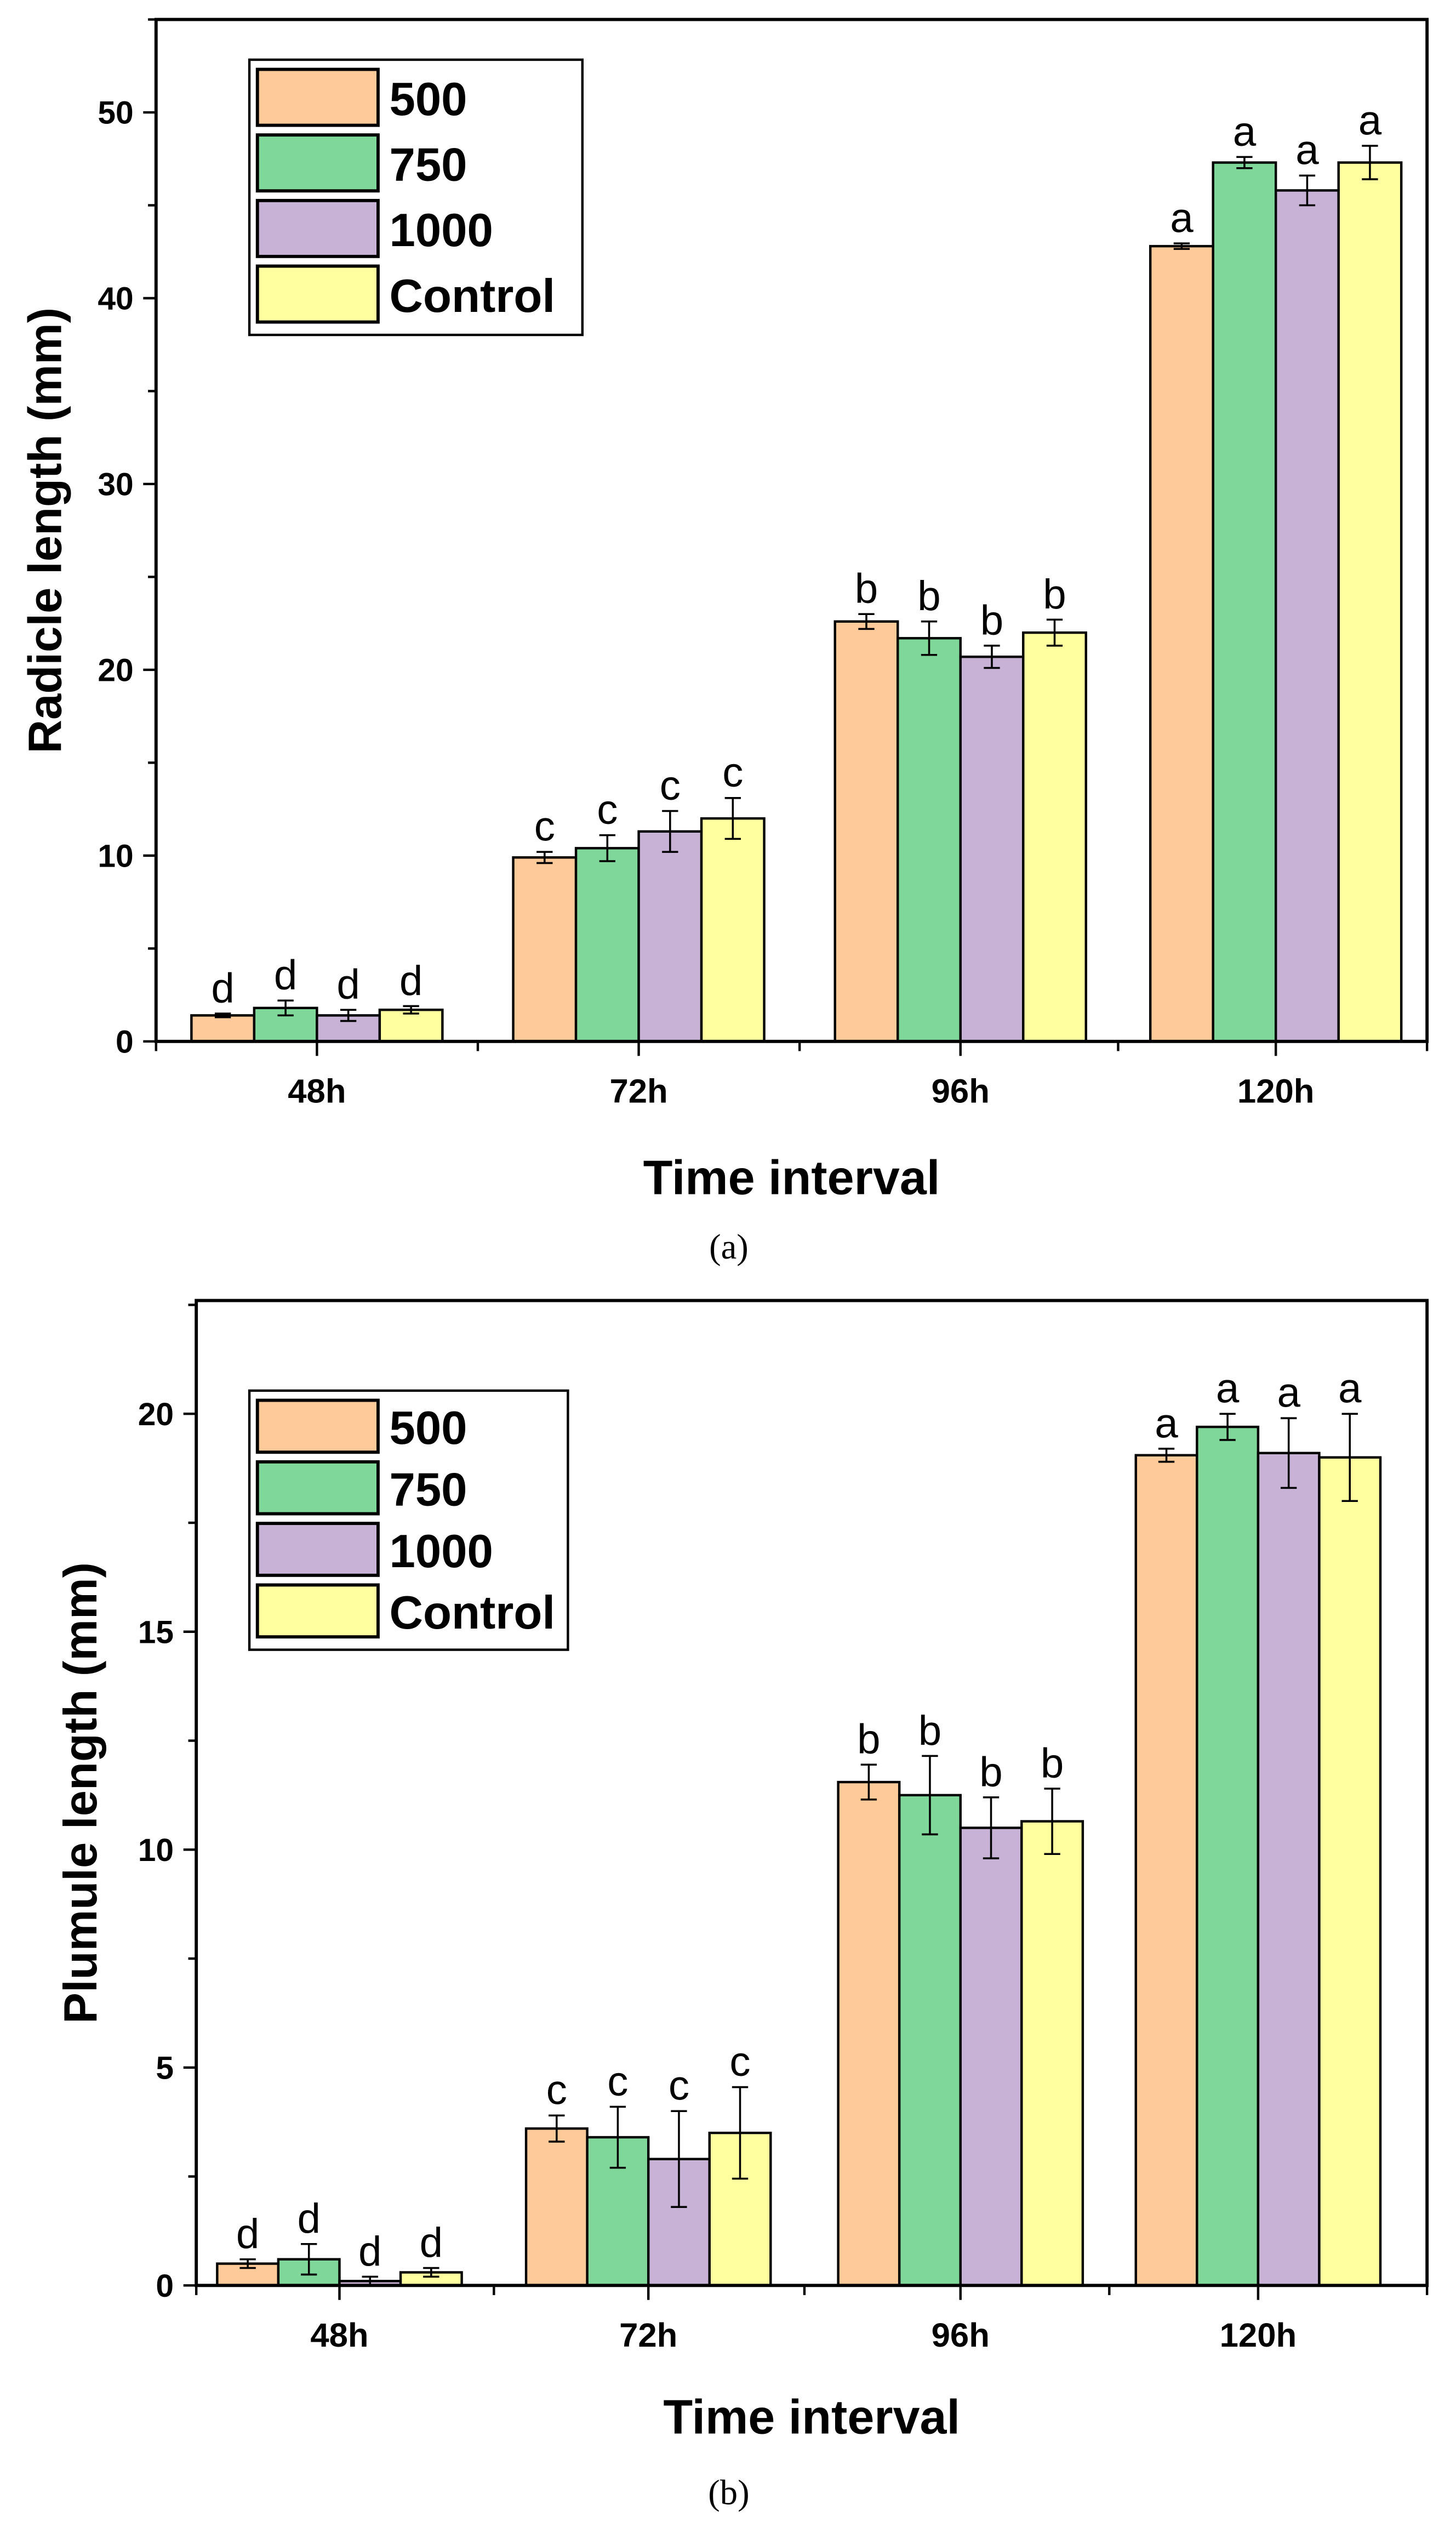 The height and width of the screenshot is (2527, 1456). Describe the element at coordinates (733, 930) in the screenshot. I see `bar-Control-72h` at that location.